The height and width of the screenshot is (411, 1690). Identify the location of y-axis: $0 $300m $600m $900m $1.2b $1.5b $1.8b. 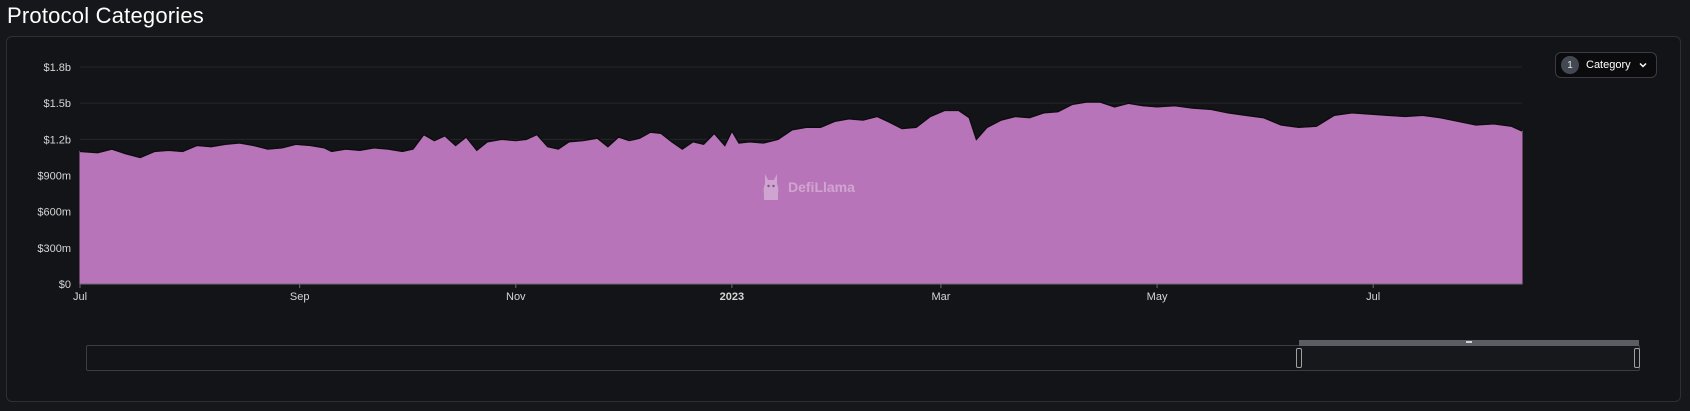
(54, 176).